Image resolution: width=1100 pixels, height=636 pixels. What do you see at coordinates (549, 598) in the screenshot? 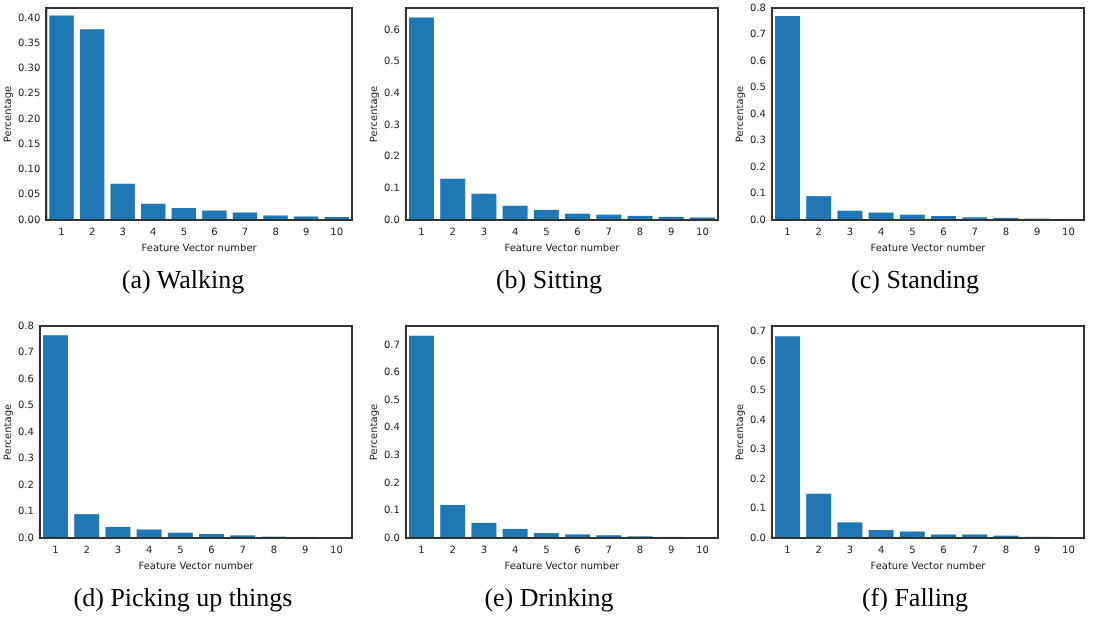
I see `text: (e) Drinking` at bounding box center [549, 598].